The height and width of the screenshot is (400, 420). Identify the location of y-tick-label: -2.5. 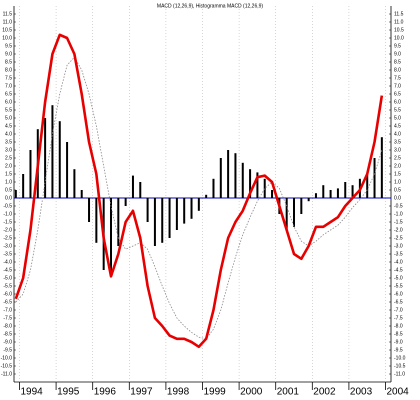
(7, 238).